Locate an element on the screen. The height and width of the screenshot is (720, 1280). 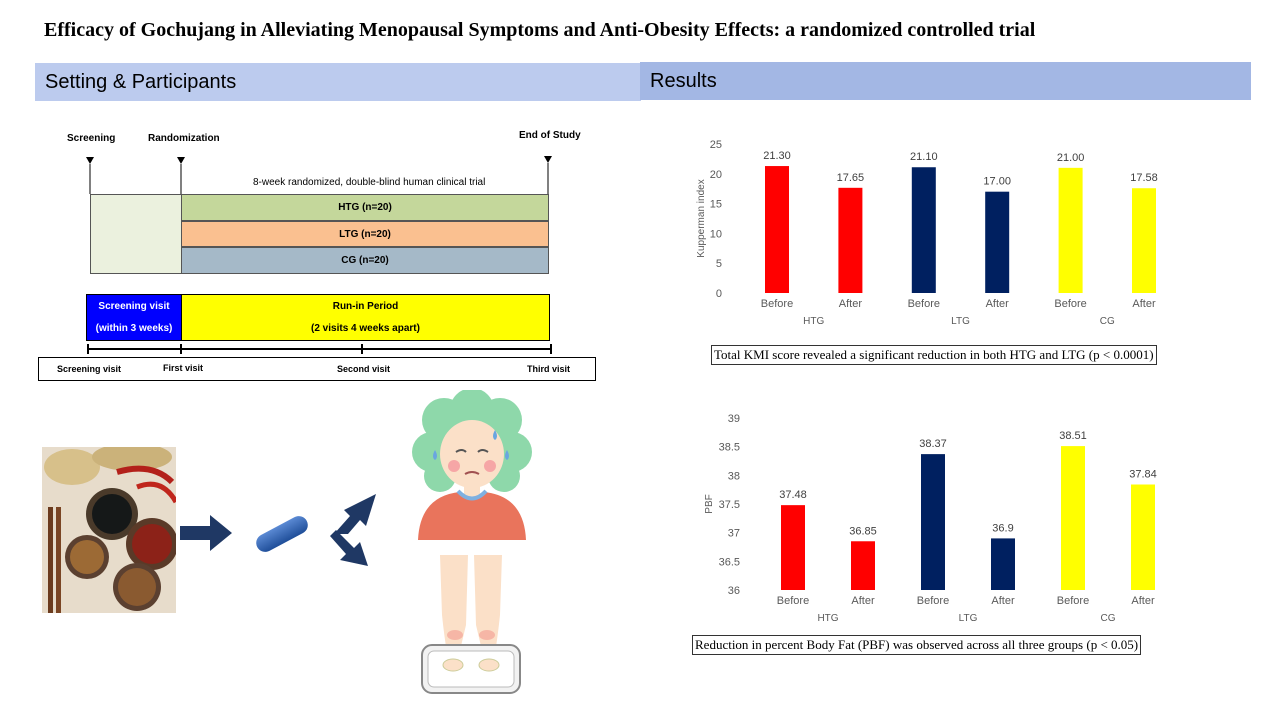
y-tick-label: 10 is located at coordinates (716, 234).